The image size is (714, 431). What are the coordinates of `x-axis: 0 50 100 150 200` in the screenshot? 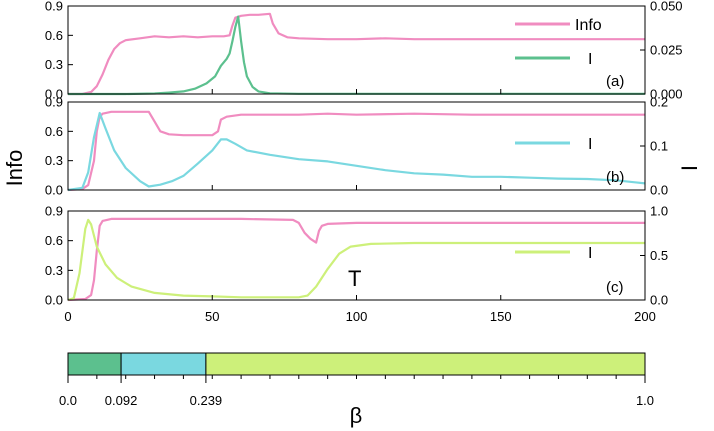 It's located at (359, 316).